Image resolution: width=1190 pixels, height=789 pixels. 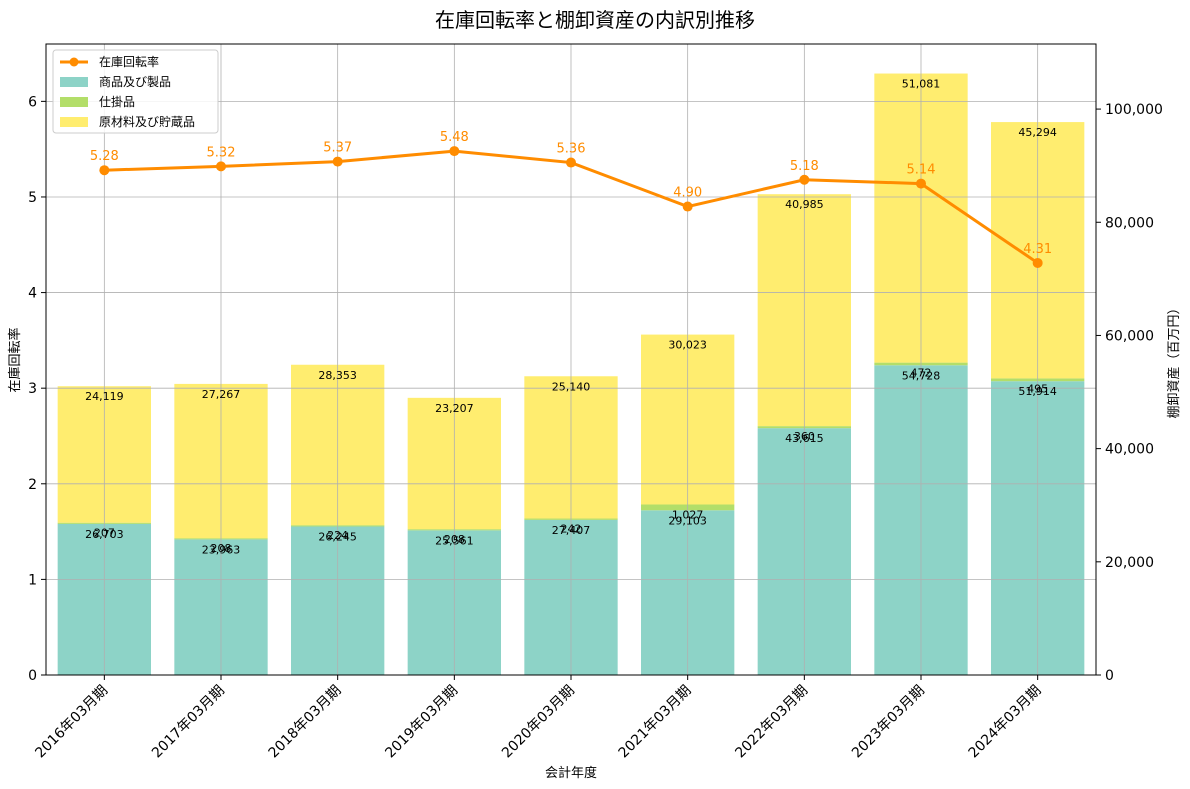 I want to click on bar-value-label: 29,103, so click(x=687, y=520).